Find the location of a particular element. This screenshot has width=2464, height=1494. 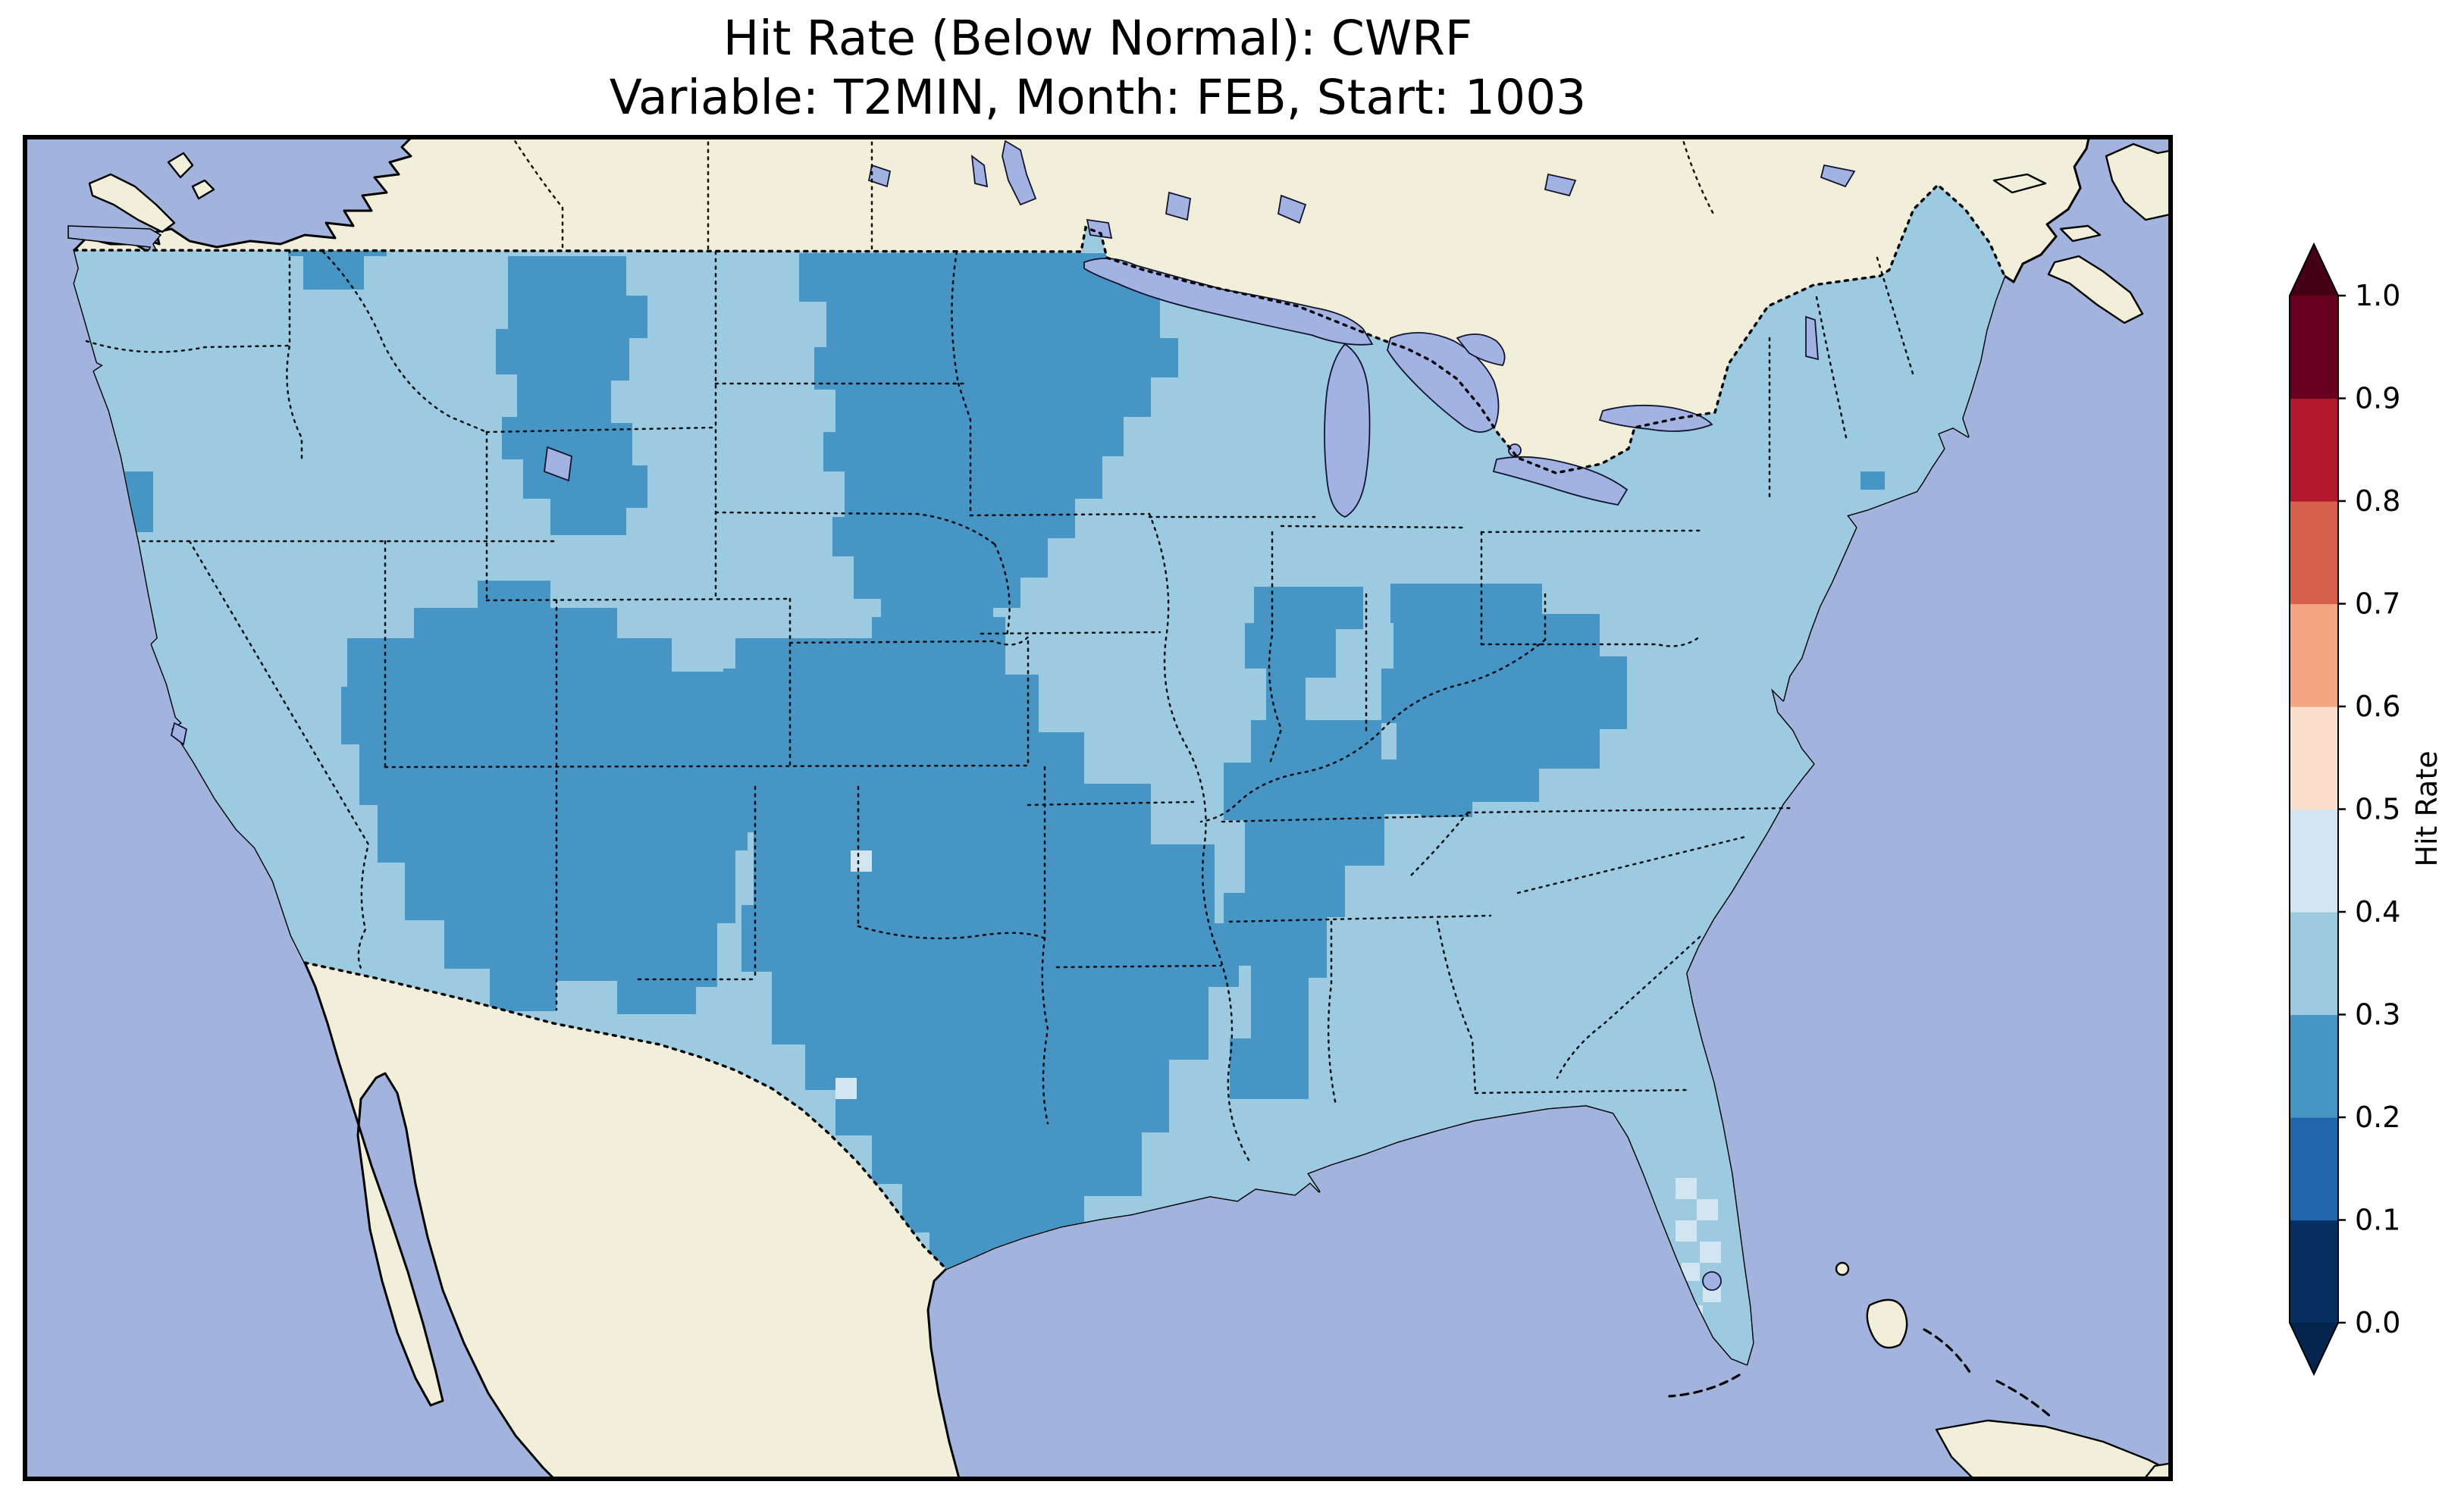

colorbar-segments is located at coordinates (2314, 809).